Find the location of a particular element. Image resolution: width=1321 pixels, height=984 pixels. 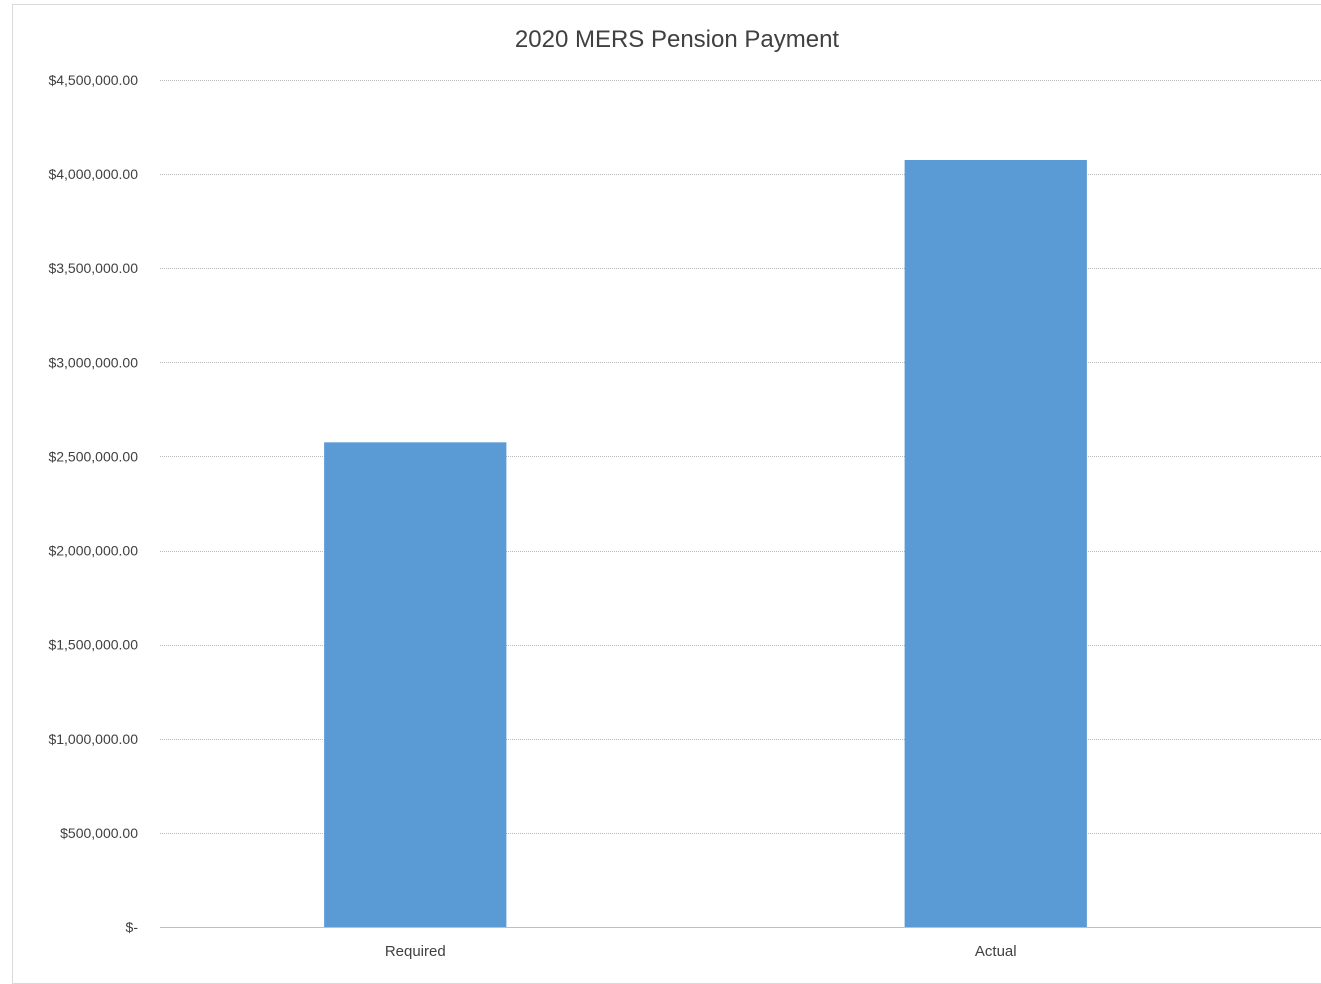

x-axis-category-labels: Required Actual is located at coordinates (701, 951).